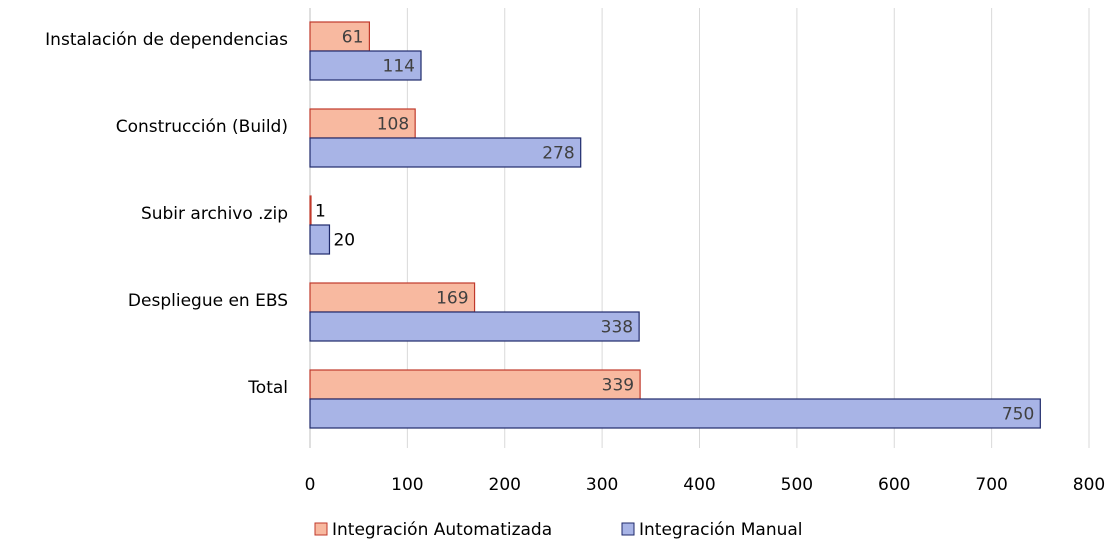 This screenshot has width=1111, height=548. Describe the element at coordinates (558, 154) in the screenshot. I see `data-label: 278` at that location.